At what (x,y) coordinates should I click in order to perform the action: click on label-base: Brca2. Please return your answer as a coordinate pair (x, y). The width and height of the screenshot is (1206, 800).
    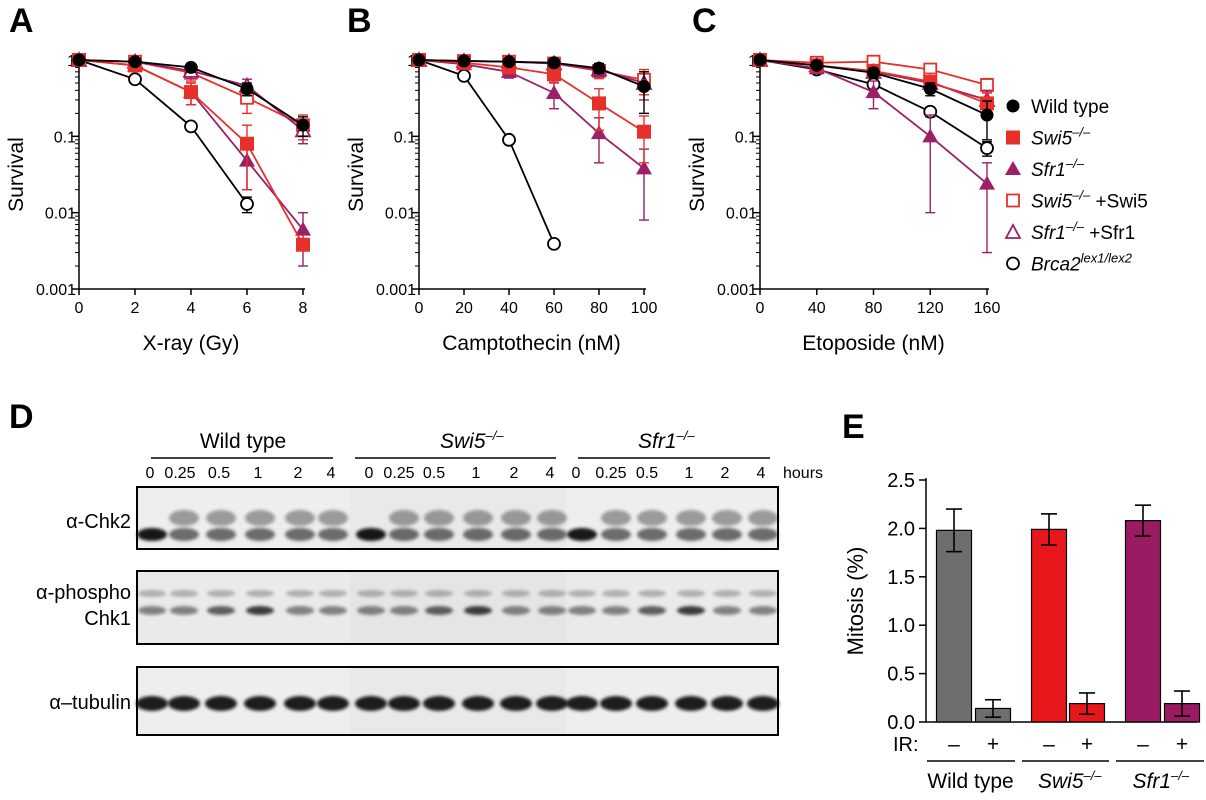
    Looking at the image, I should click on (1056, 265).